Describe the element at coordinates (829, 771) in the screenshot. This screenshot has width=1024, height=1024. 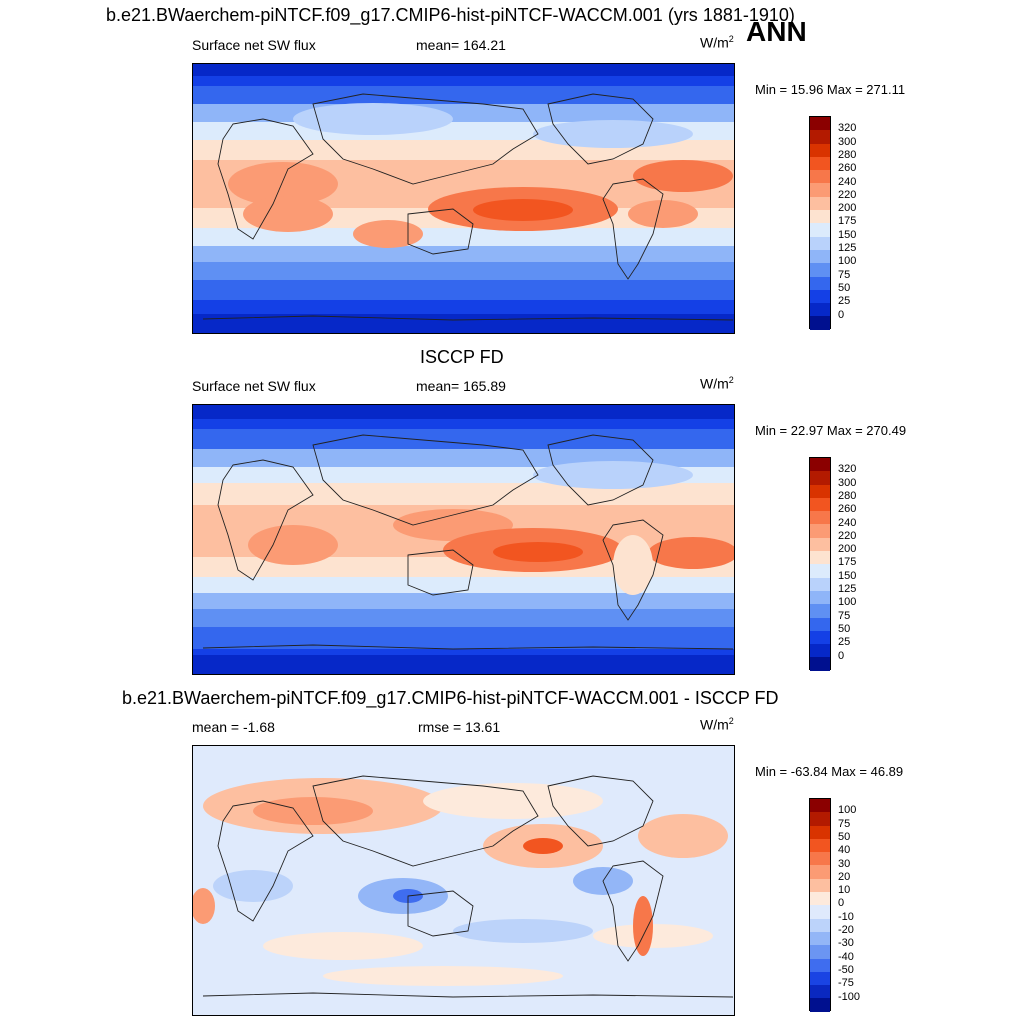
I see `panel3-minmax: Min = -63.84 Max = 46.89` at that location.